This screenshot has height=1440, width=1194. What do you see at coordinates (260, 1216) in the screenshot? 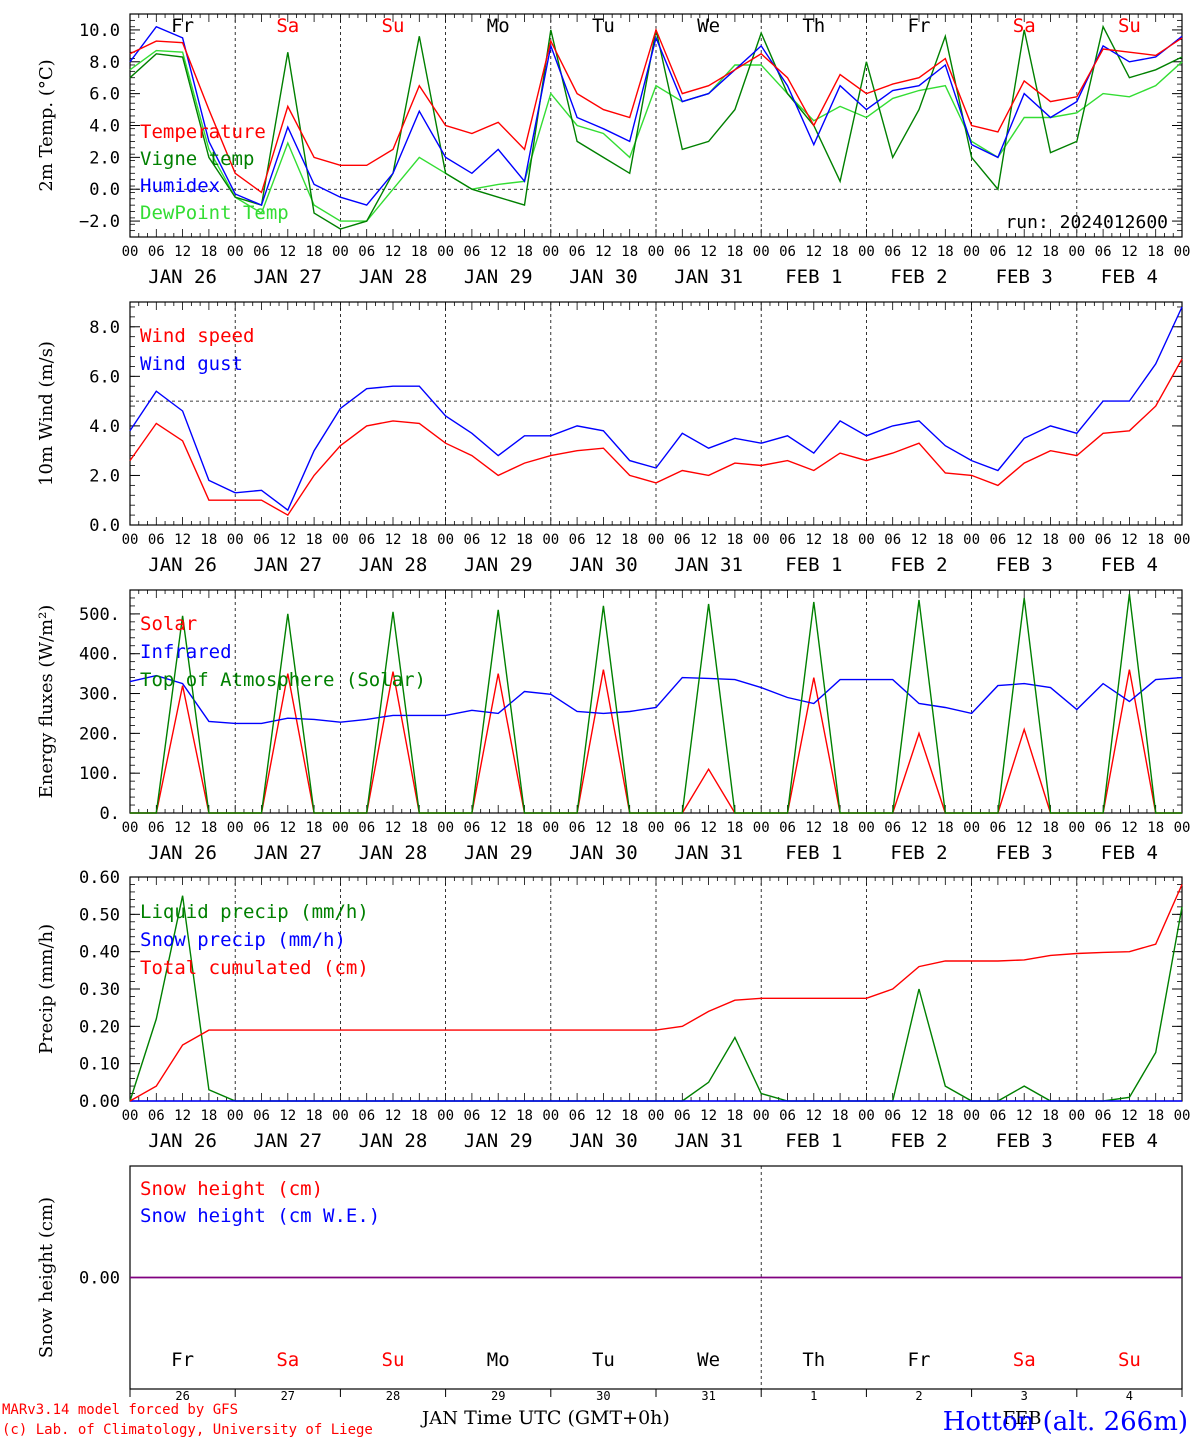
I see `legend-entry: Snow height (cm W.E.)` at bounding box center [260, 1216].